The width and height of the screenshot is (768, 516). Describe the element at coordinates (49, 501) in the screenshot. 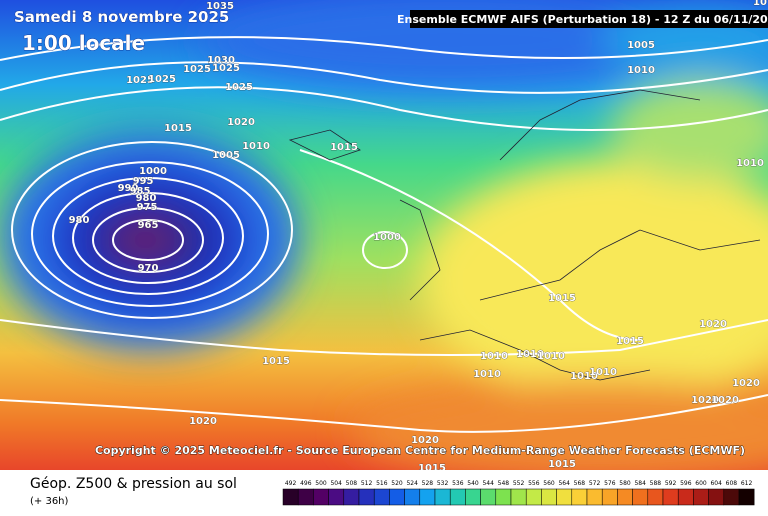

I see `lead-time: (+ 36h)` at that location.